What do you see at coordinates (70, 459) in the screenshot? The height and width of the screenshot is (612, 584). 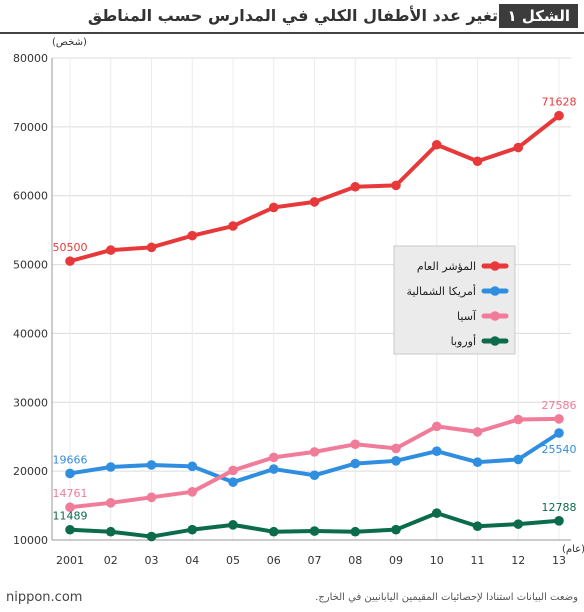 I see `data-label: 19666` at bounding box center [70, 459].